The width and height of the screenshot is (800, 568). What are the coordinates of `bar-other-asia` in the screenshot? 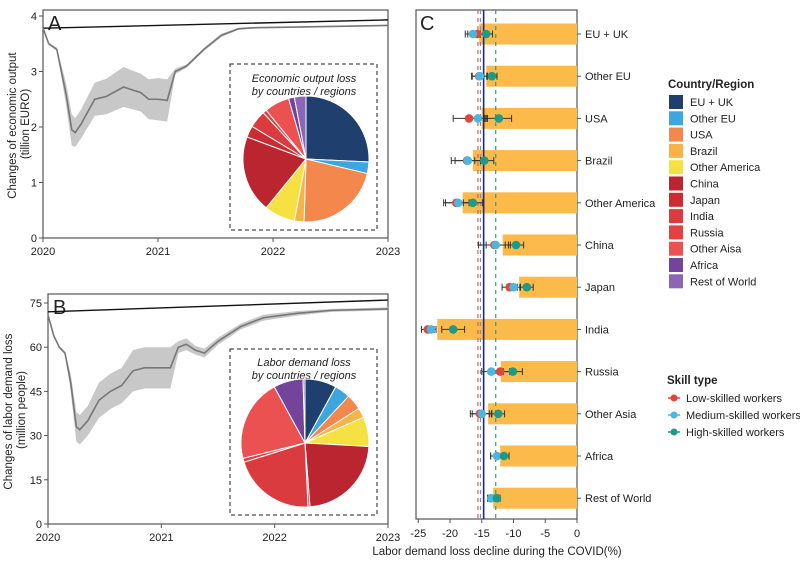 It's located at (532, 414).